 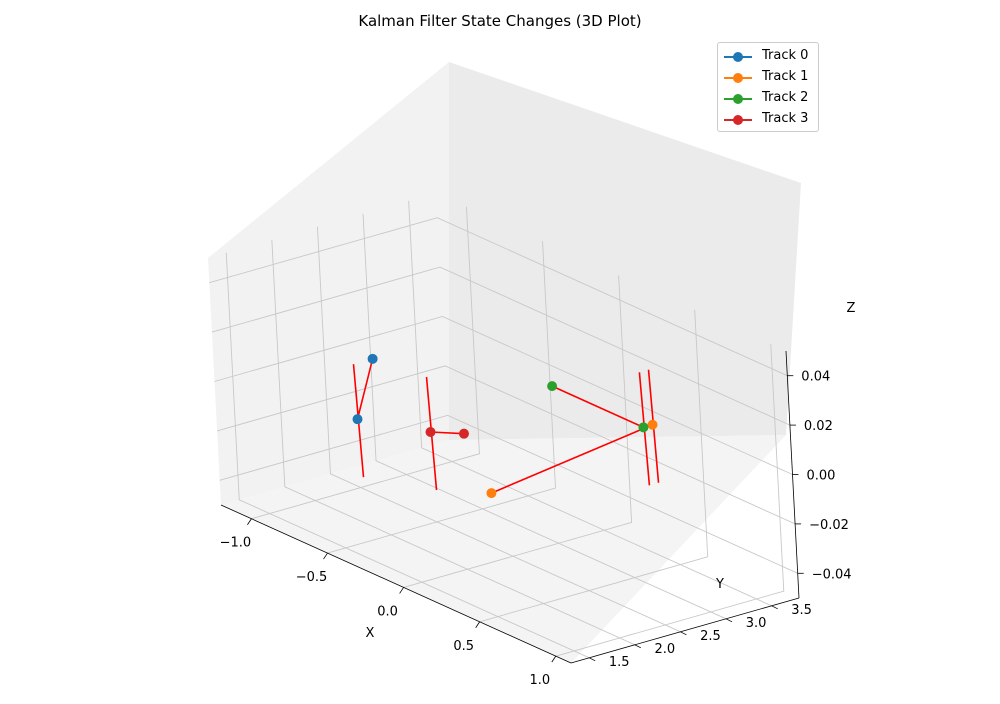 I want to click on y-tick-label: 2.0, so click(x=664, y=649).